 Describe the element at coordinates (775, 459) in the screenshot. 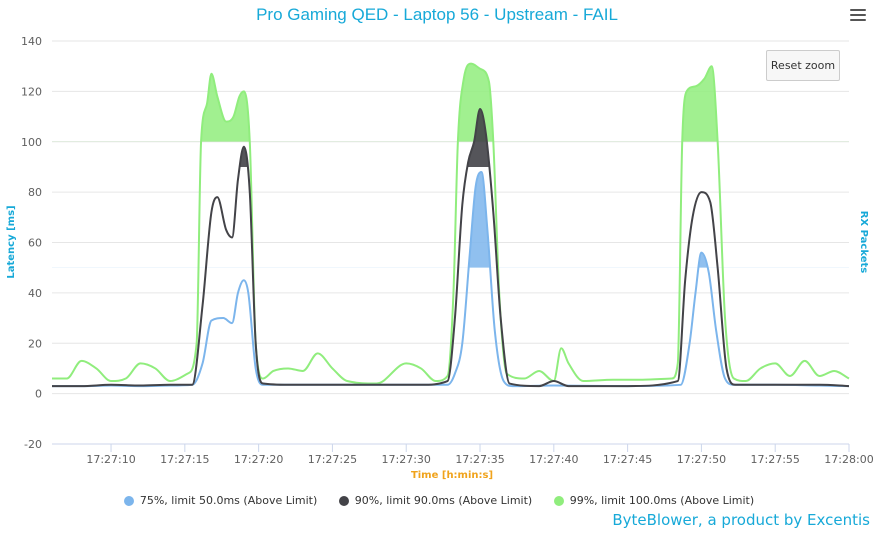

I see `x-tick-label: 17:27:55` at that location.